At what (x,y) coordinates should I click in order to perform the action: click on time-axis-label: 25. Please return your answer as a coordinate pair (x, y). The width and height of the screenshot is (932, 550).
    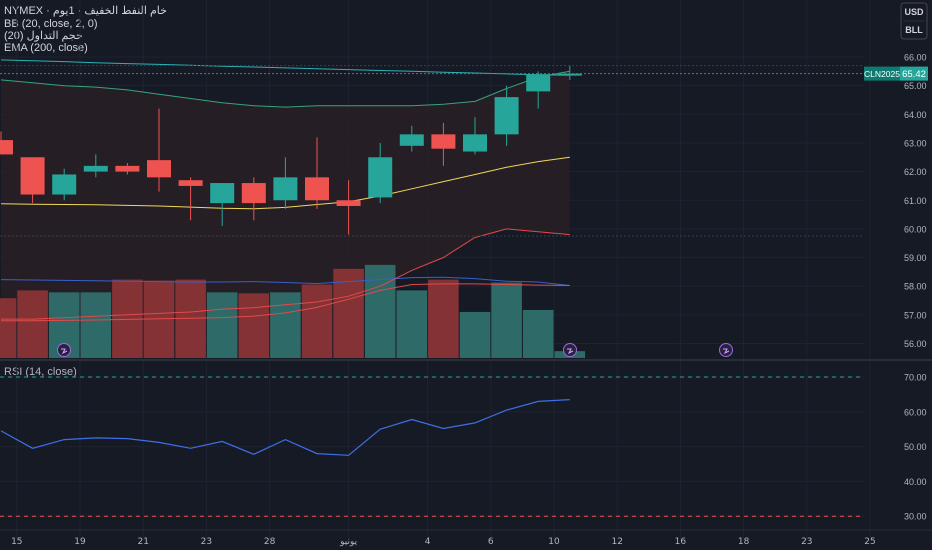
    Looking at the image, I should click on (869, 542).